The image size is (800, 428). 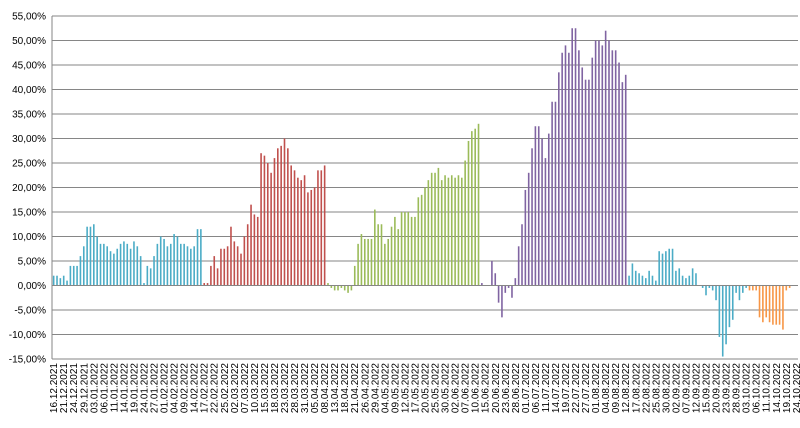 I want to click on x-tick-label: 07.09.2022, so click(x=686, y=388).